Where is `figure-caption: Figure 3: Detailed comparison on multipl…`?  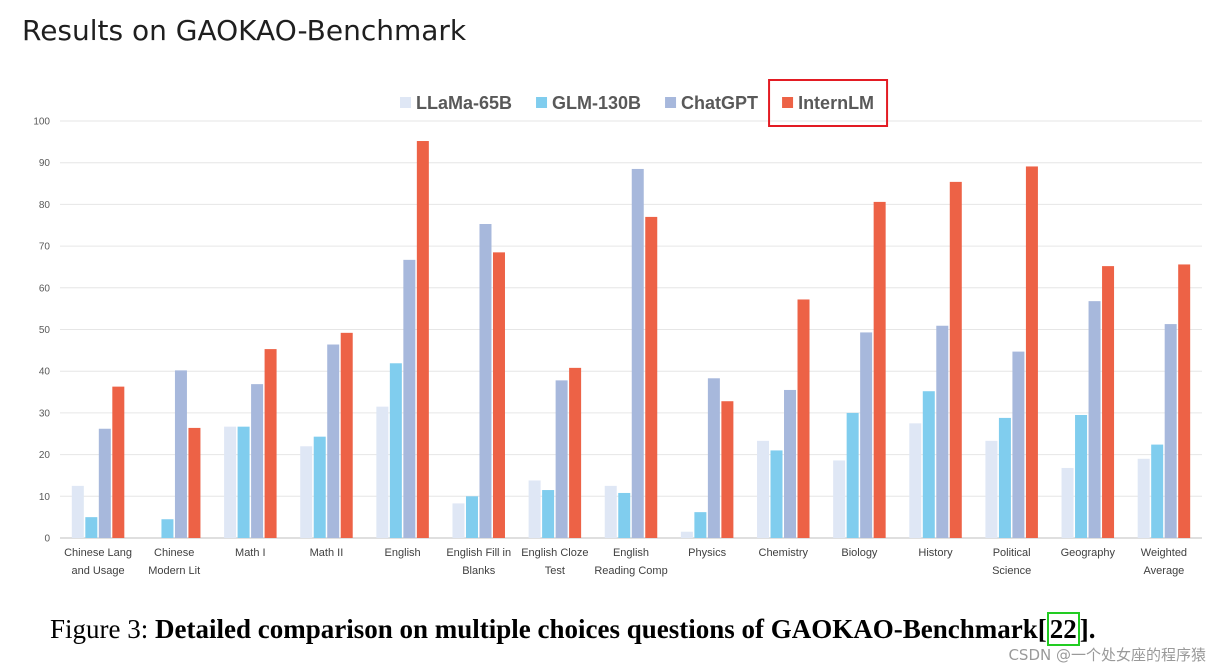
figure-caption: Figure 3: Detailed comparison on multipl… is located at coordinates (573, 629).